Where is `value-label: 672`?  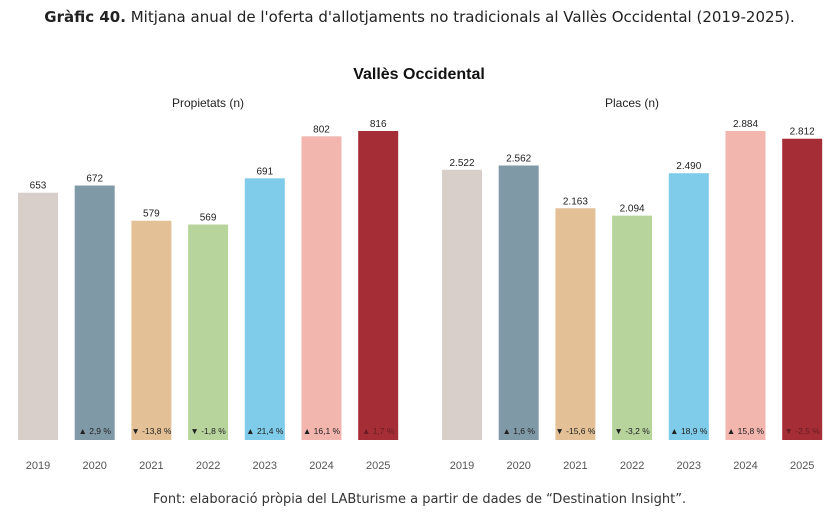
value-label: 672 is located at coordinates (94, 179).